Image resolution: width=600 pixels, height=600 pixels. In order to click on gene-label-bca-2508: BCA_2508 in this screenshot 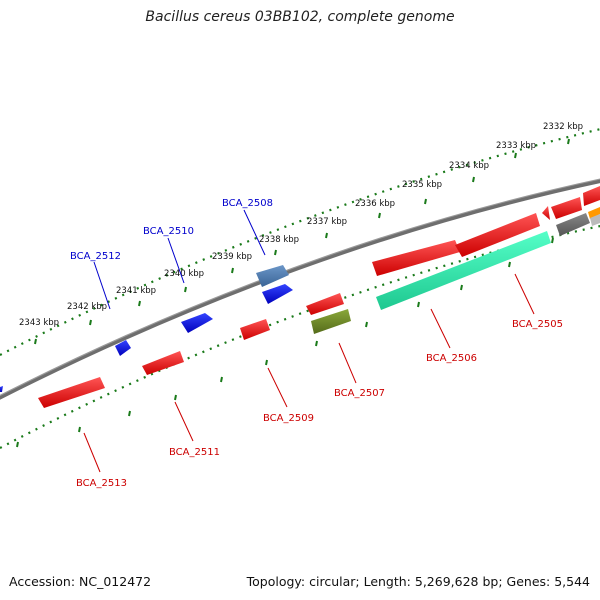, I will do `click(247, 203)`.